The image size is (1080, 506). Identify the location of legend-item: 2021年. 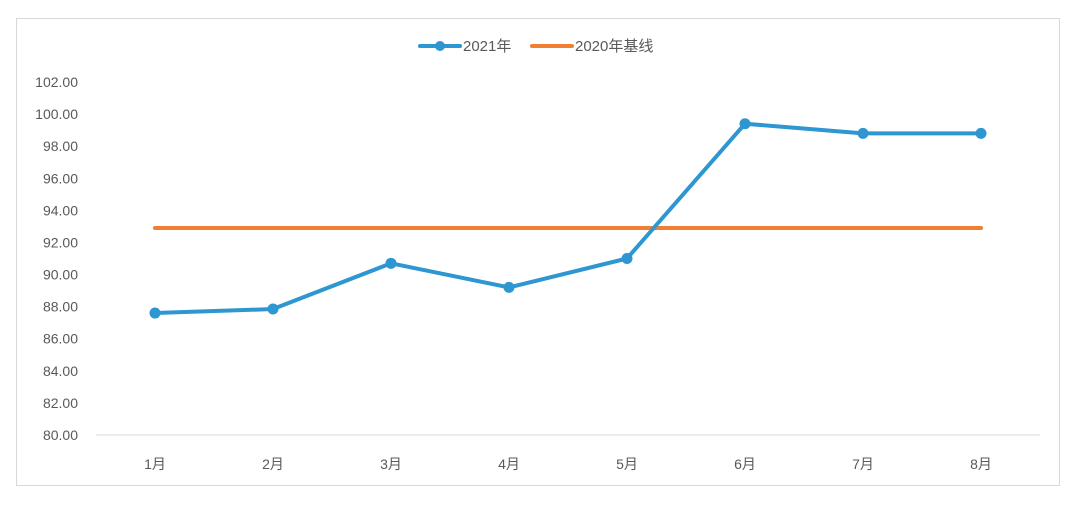
(464, 46).